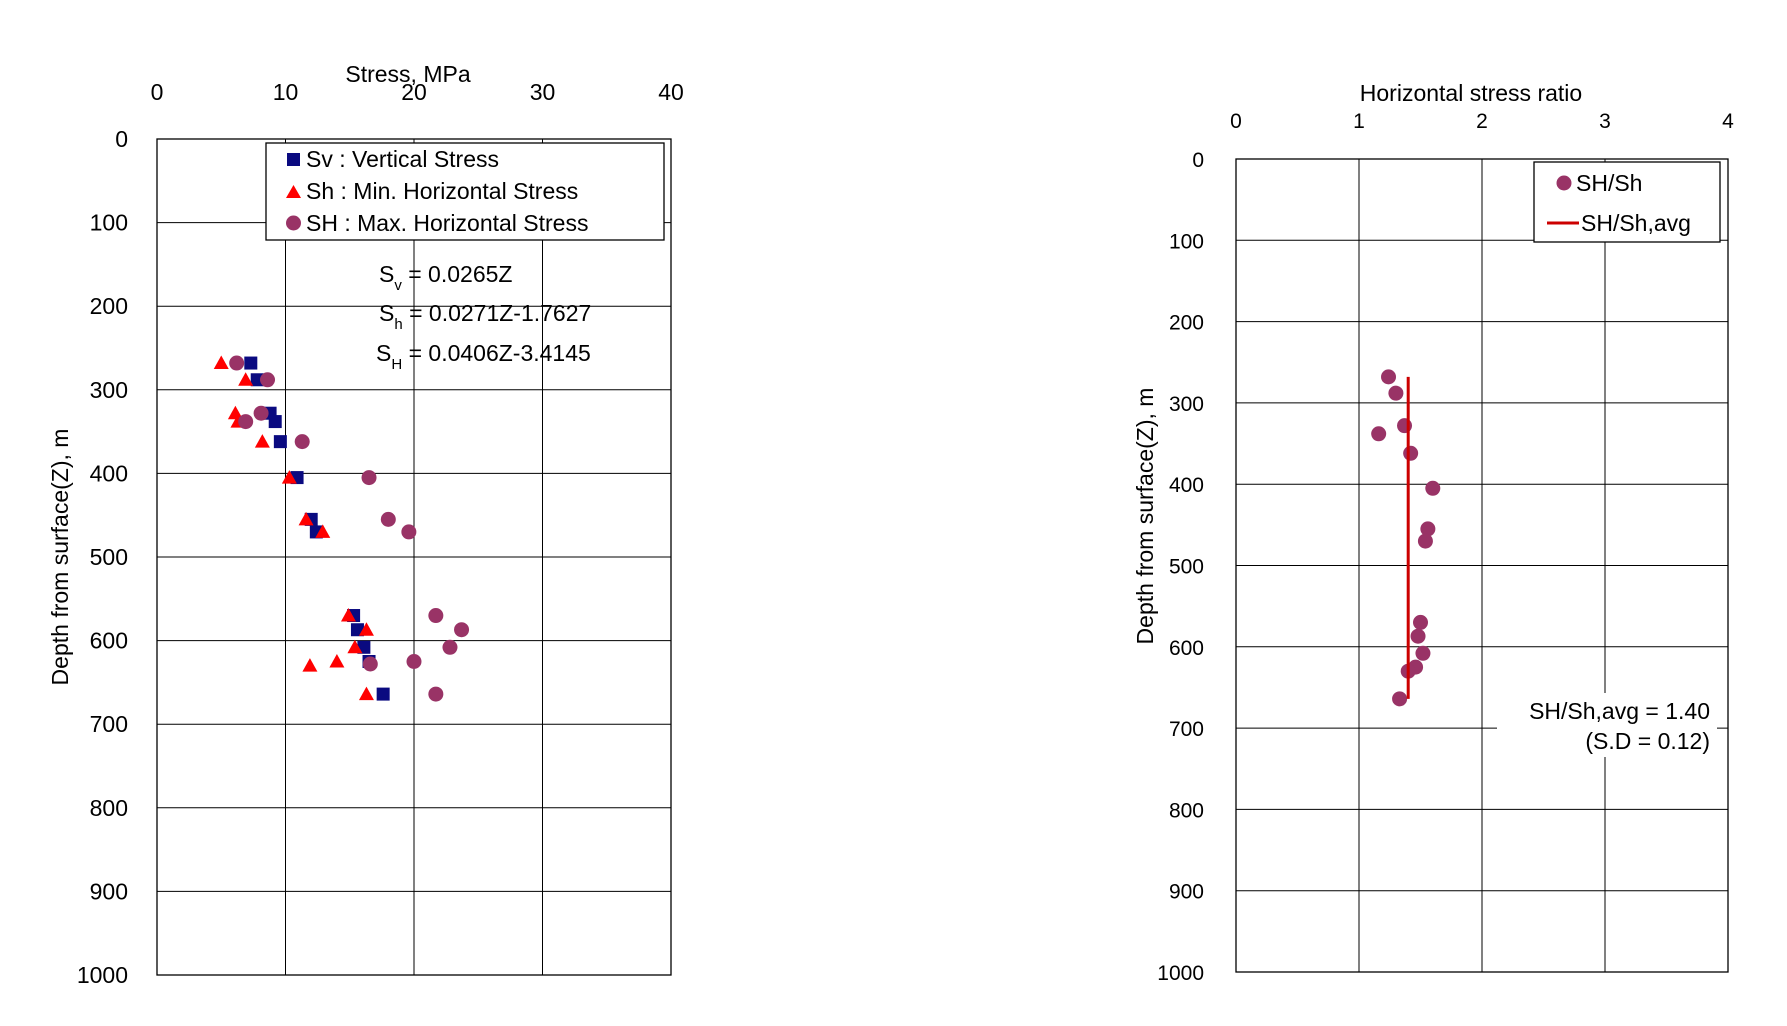  What do you see at coordinates (483, 356) in the screenshot?
I see `equation-SH: SH = 0.0406Z-3.4145` at bounding box center [483, 356].